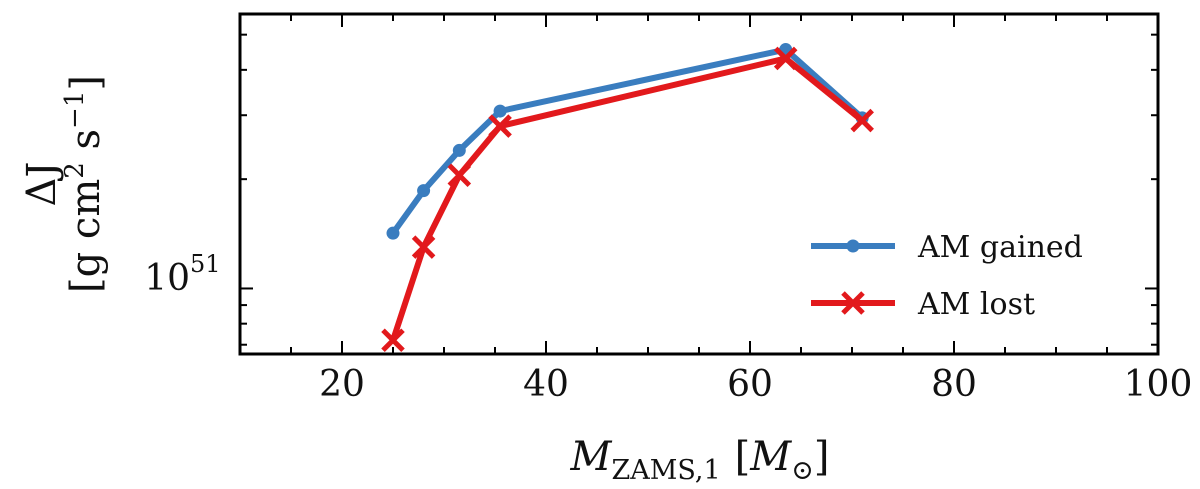  Describe the element at coordinates (342, 384) in the screenshot. I see `x-tick-label-20: 20` at that location.